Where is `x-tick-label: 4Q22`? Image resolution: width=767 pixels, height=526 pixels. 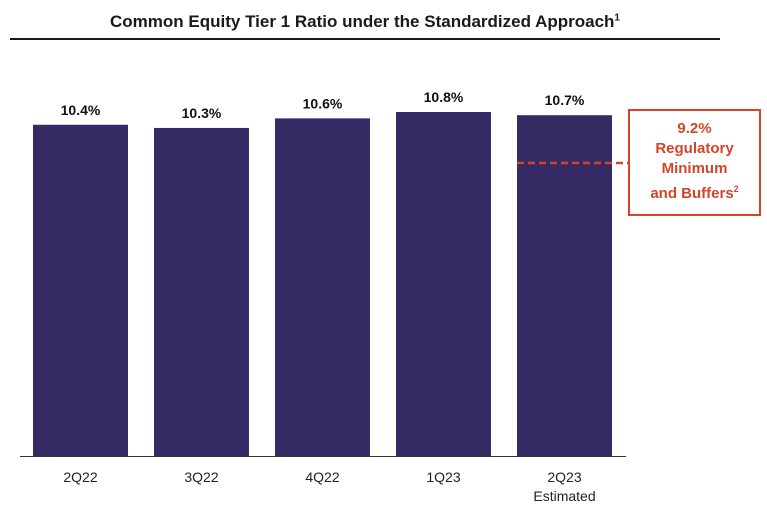 x-tick-label: 4Q22 is located at coordinates (322, 477).